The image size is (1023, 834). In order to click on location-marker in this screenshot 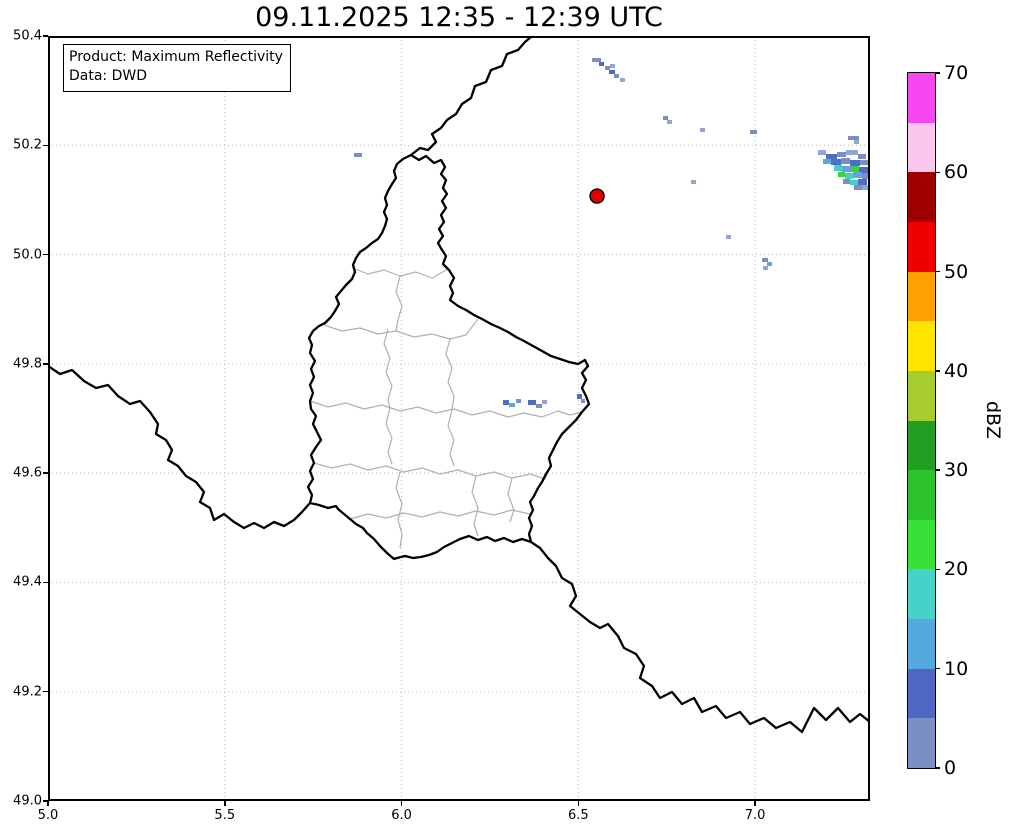, I will do `click(597, 196)`.